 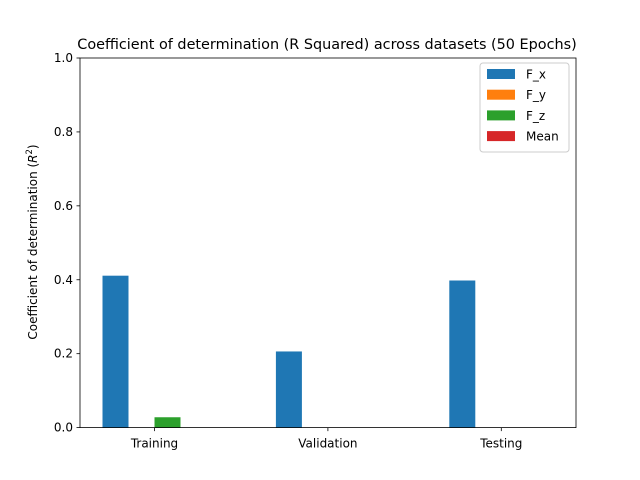 What do you see at coordinates (63, 280) in the screenshot?
I see `y-tick-label: 0.4` at bounding box center [63, 280].